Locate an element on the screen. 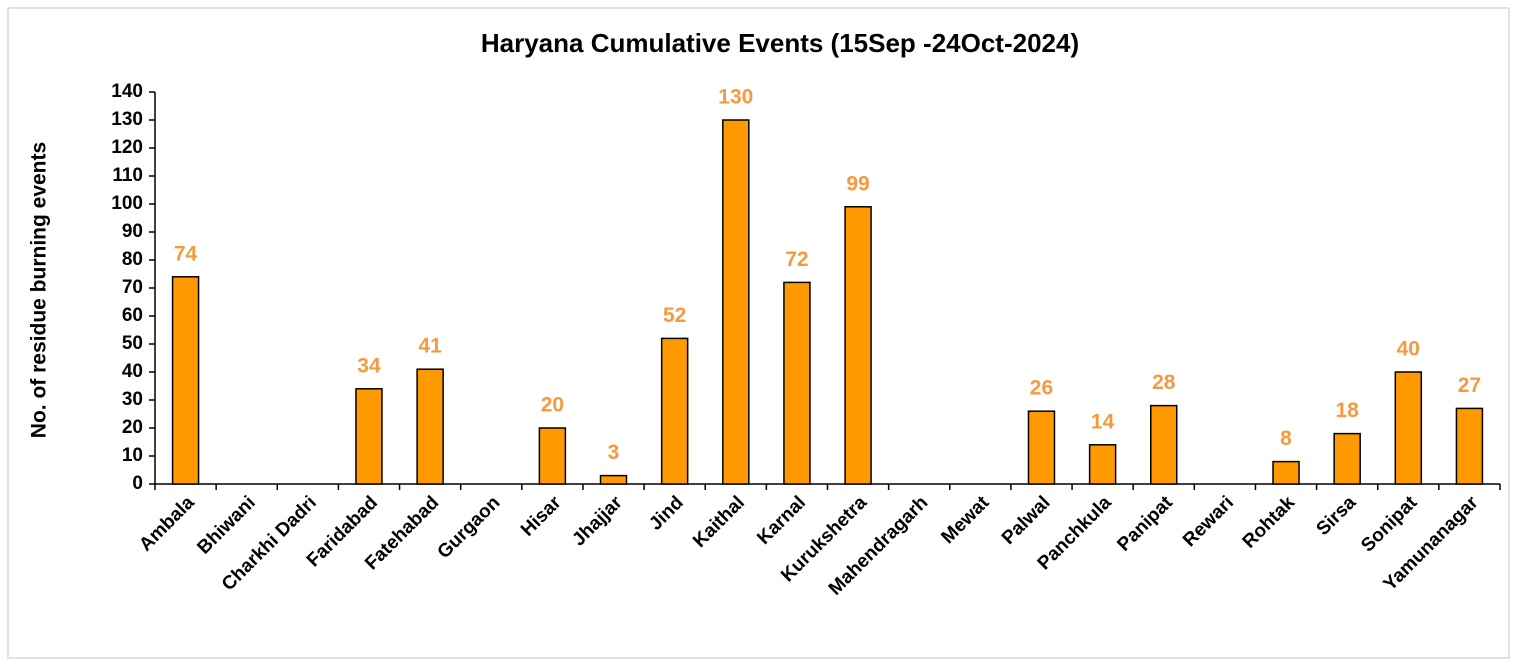 The image size is (1517, 666). value-label: 8 is located at coordinates (1286, 438).